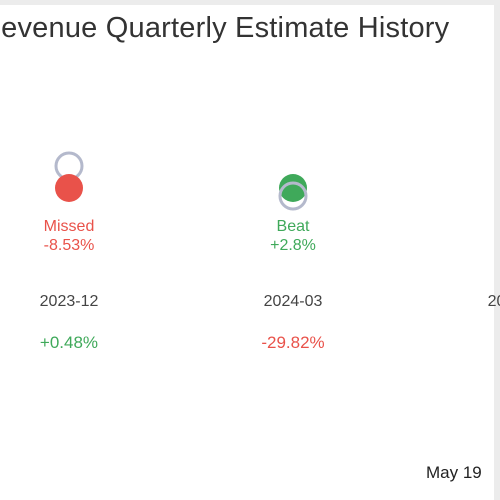  I want to click on right-border, so click(497, 250).